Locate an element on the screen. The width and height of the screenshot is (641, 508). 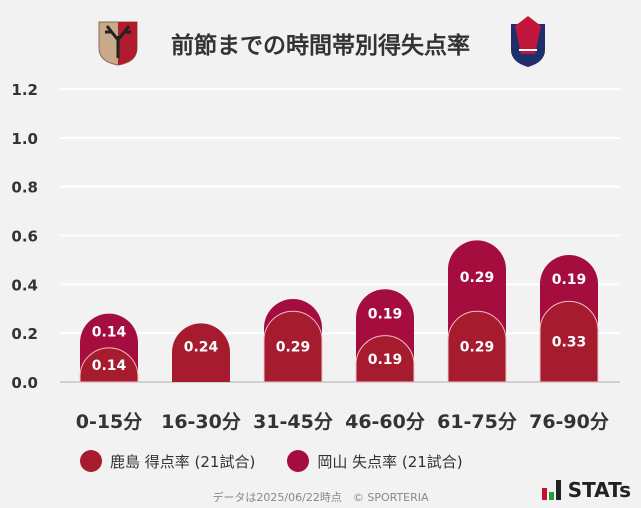
legend-label: 岡山 失点率 (21試合) is located at coordinates (390, 461).